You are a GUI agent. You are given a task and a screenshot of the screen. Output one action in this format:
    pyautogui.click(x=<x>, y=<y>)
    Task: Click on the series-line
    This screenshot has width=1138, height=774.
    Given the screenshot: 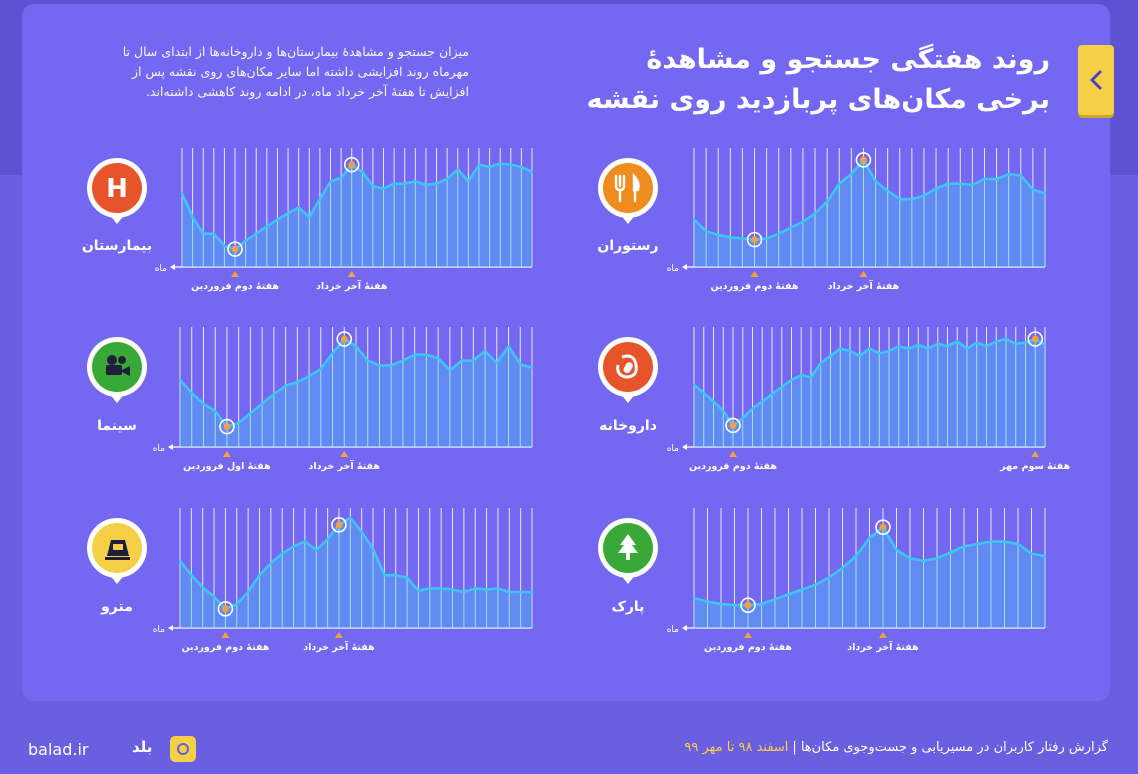 What is the action you would take?
    pyautogui.click(x=355, y=563)
    